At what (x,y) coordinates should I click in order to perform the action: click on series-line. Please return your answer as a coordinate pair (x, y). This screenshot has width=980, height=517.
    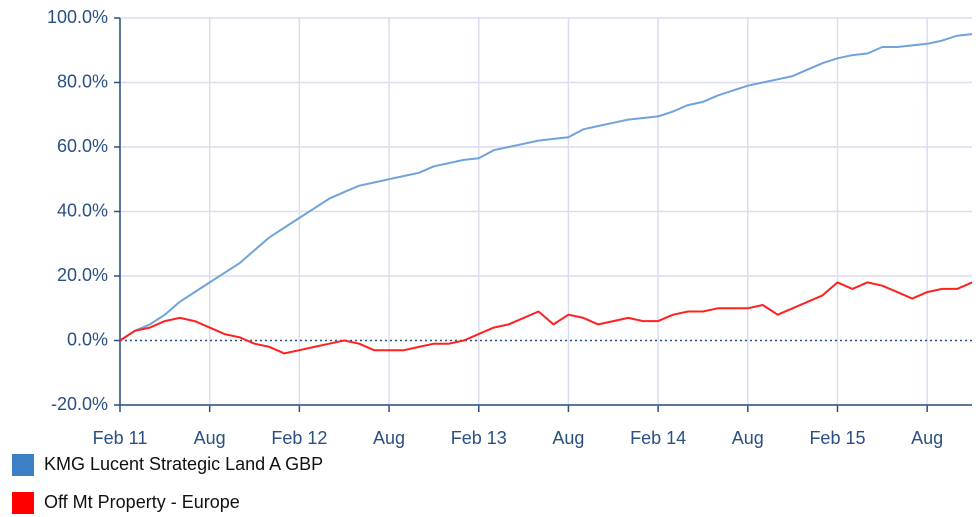
    Looking at the image, I should click on (546, 318).